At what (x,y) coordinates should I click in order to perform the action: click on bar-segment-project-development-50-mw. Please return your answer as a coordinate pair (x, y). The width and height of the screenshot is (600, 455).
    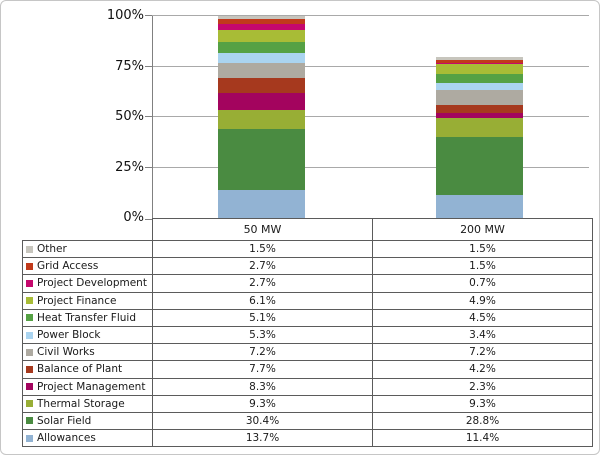
    Looking at the image, I should click on (261, 27).